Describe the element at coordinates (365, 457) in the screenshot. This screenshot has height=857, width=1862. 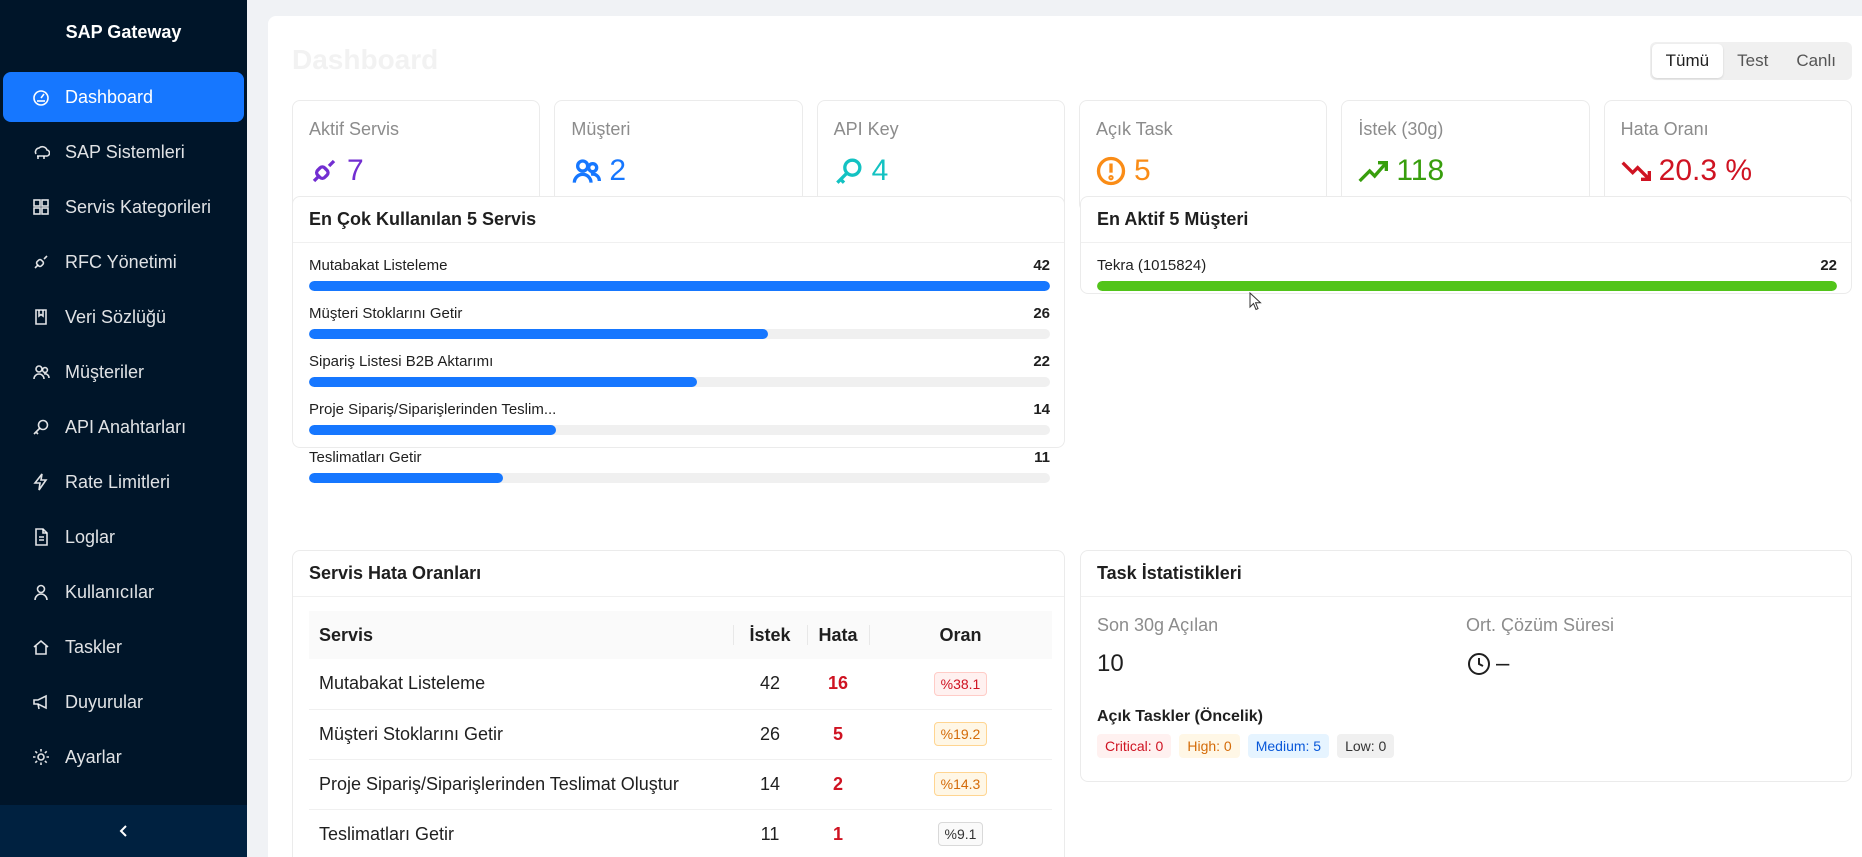
I see `bar-label: Teslimatları Getir` at that location.